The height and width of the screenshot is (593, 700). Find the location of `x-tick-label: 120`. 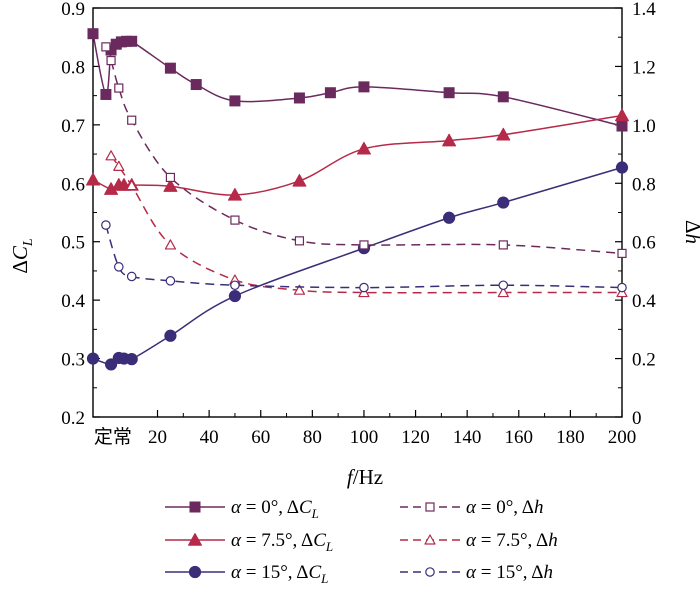

x-tick-label: 120 is located at coordinates (415, 437).